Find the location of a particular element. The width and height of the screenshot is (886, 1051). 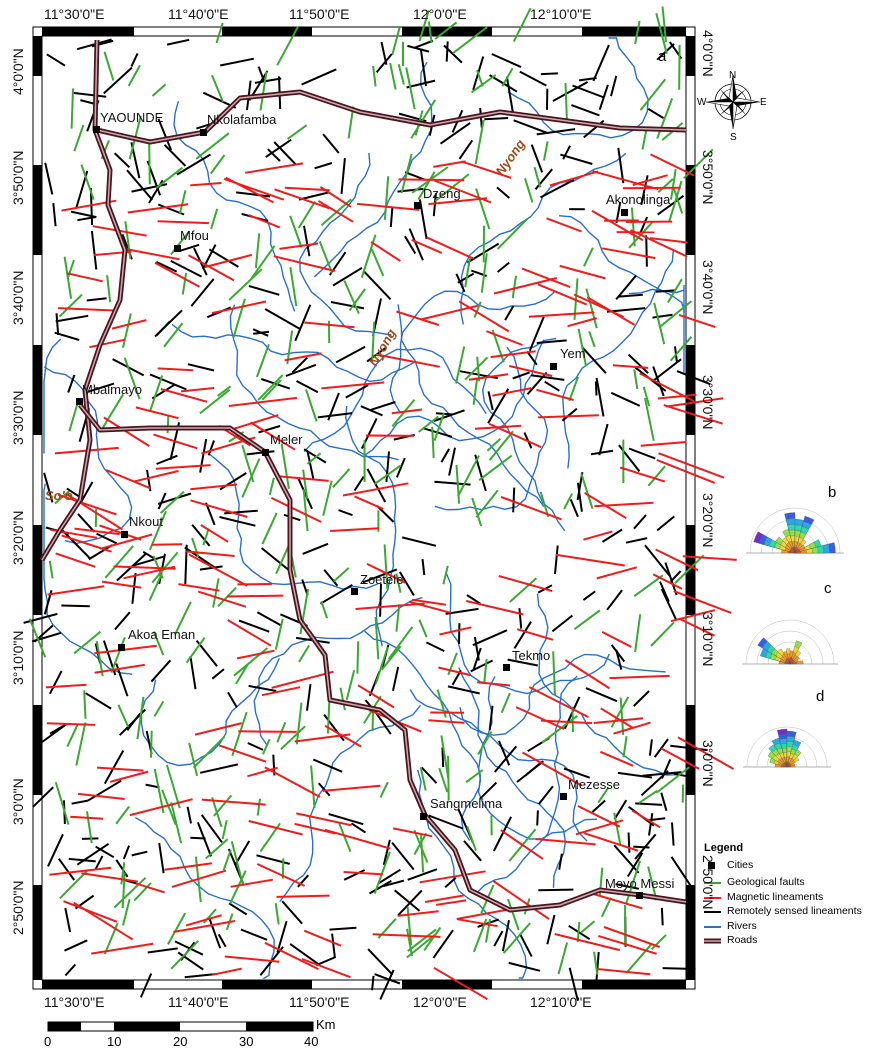

city-label-meler: Meler is located at coordinates (286, 439).